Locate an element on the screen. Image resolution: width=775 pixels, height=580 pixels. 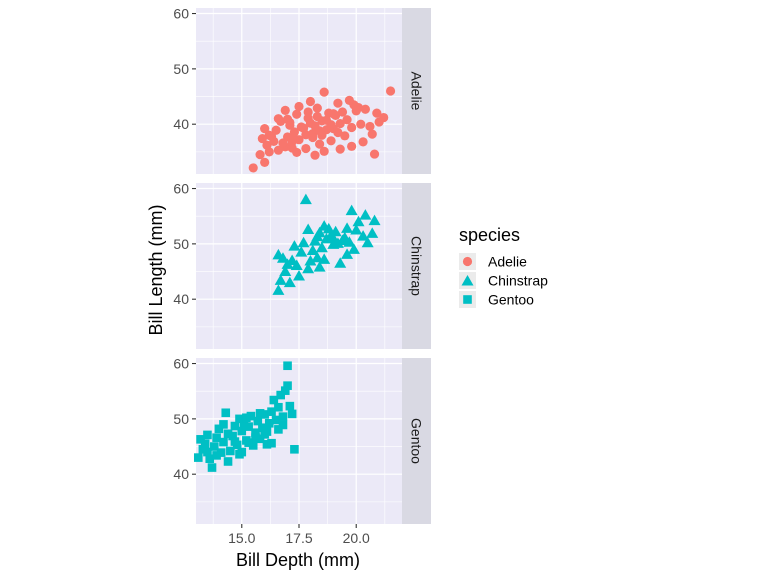
panel-gentoo: 40 50 60 Gentoo is located at coordinates (302, 440).